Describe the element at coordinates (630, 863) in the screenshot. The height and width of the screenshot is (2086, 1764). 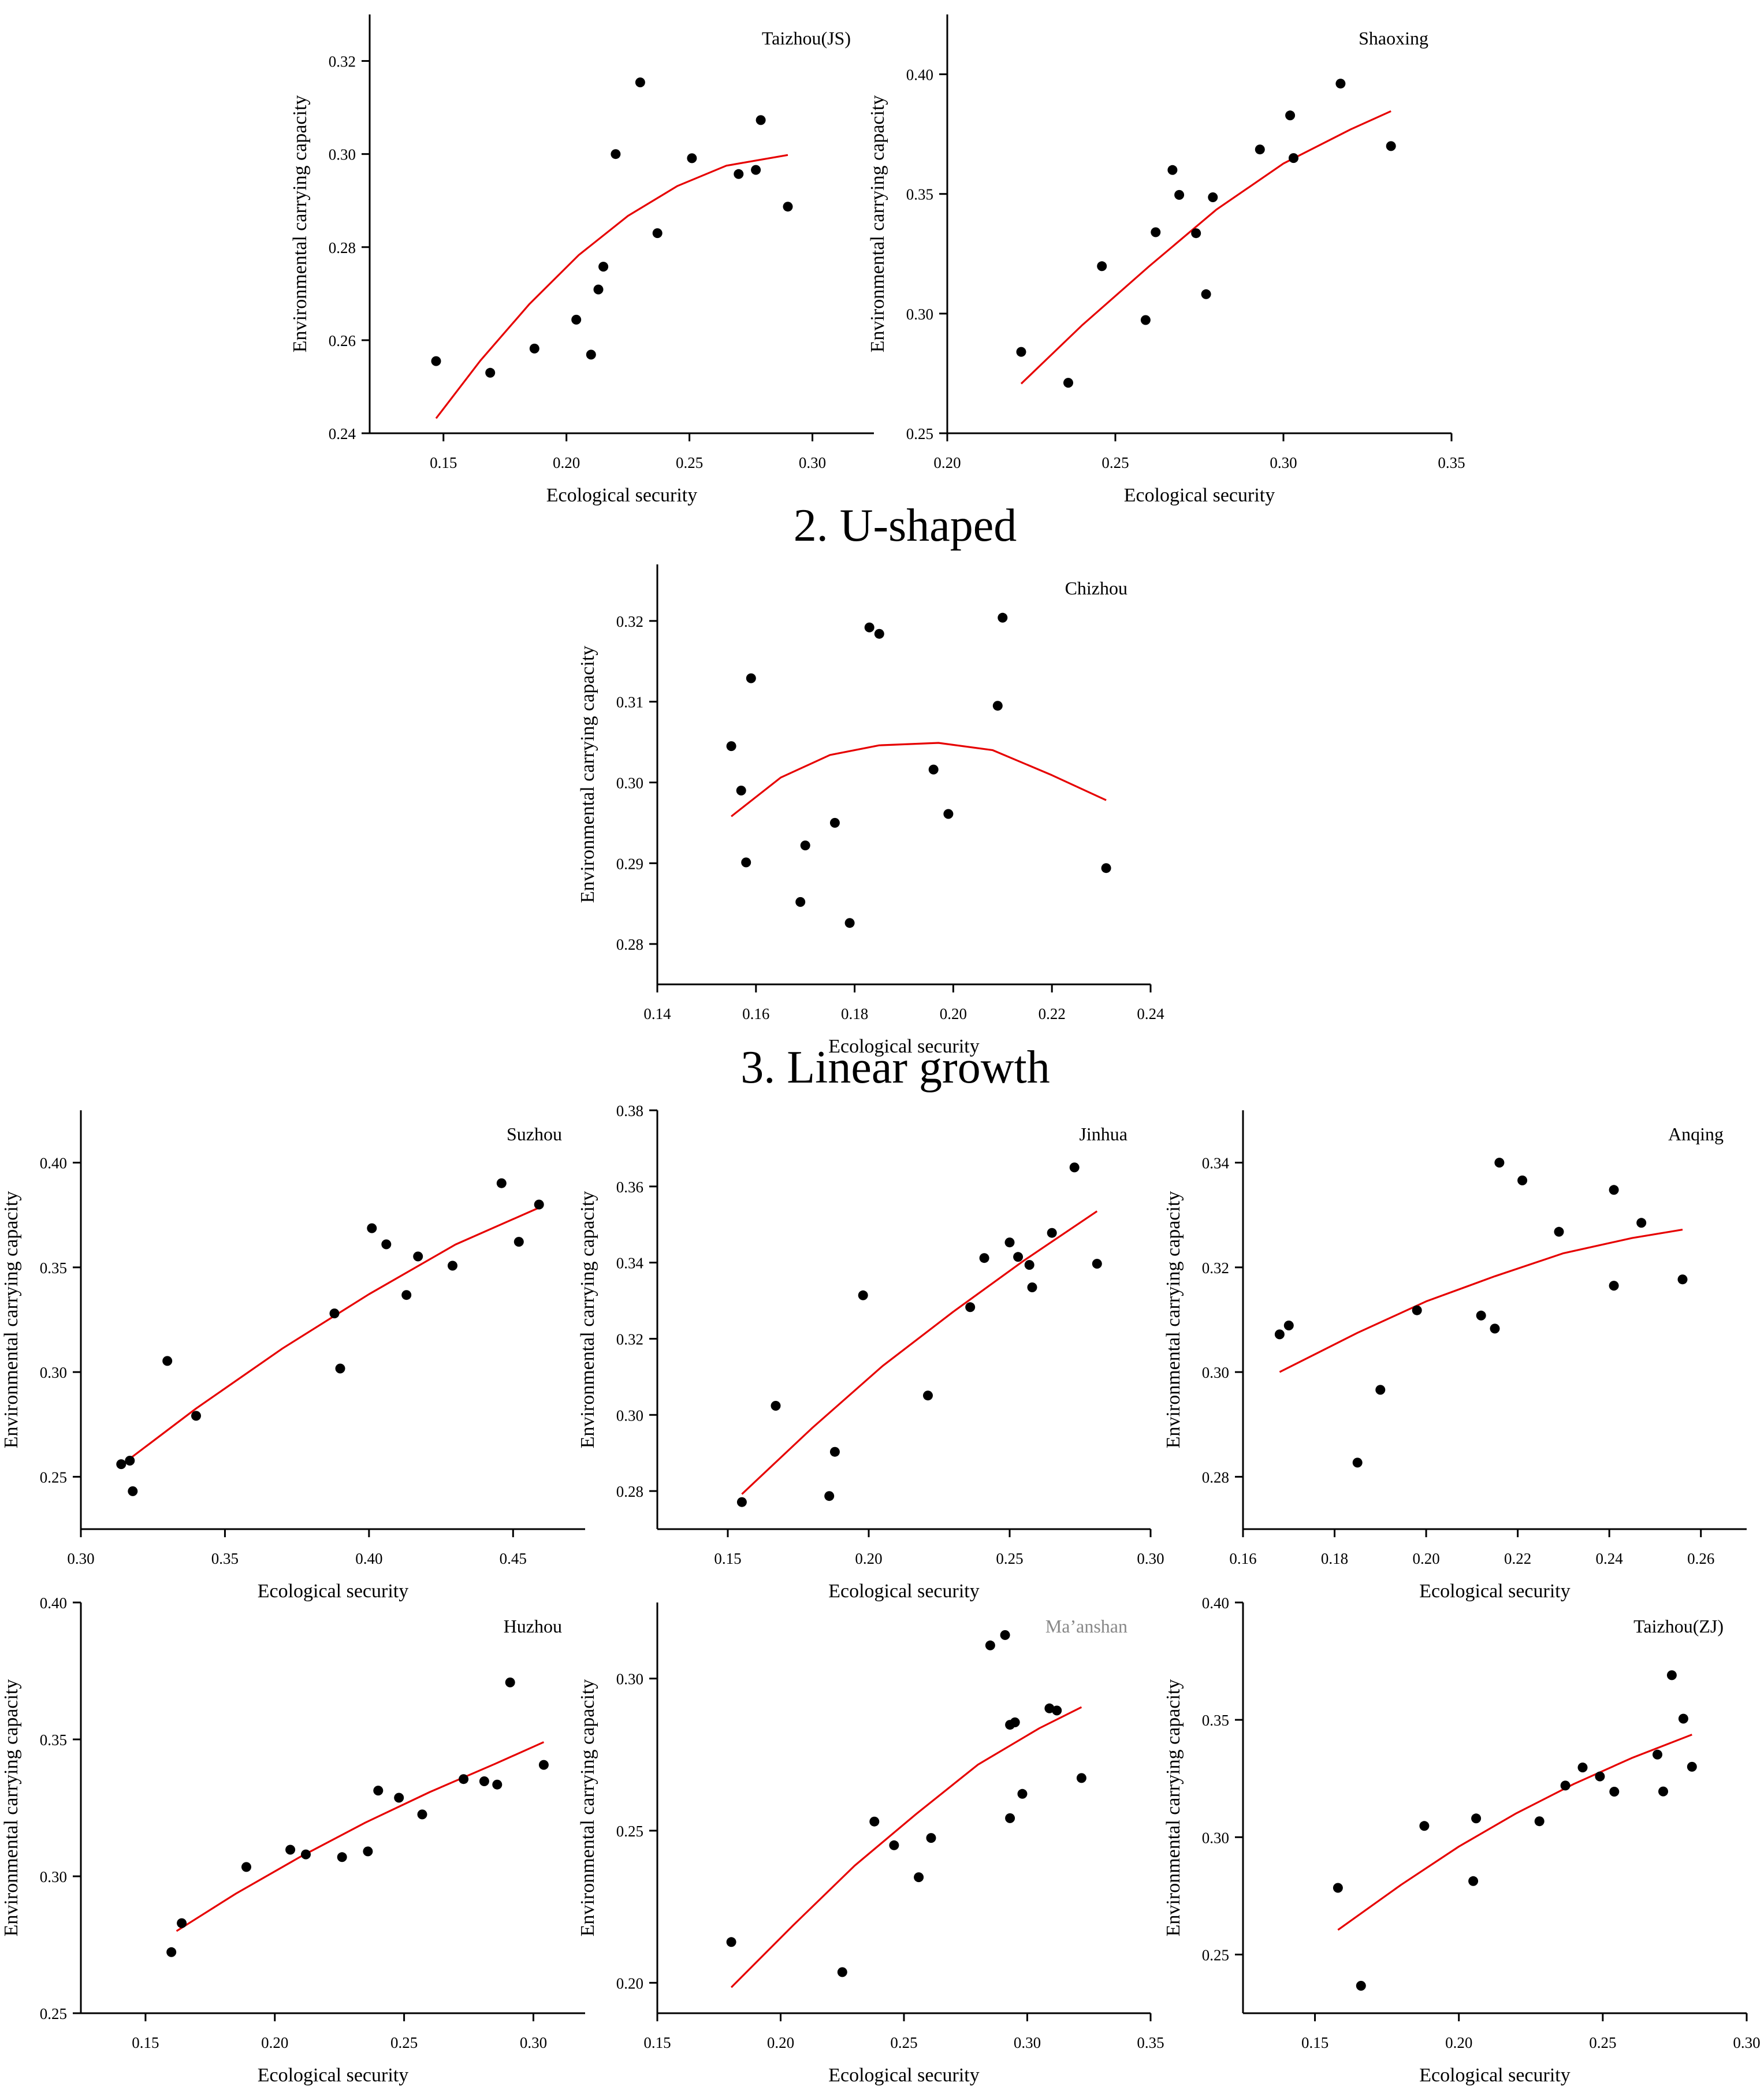
I see `y-tick-label: 0.29` at that location.